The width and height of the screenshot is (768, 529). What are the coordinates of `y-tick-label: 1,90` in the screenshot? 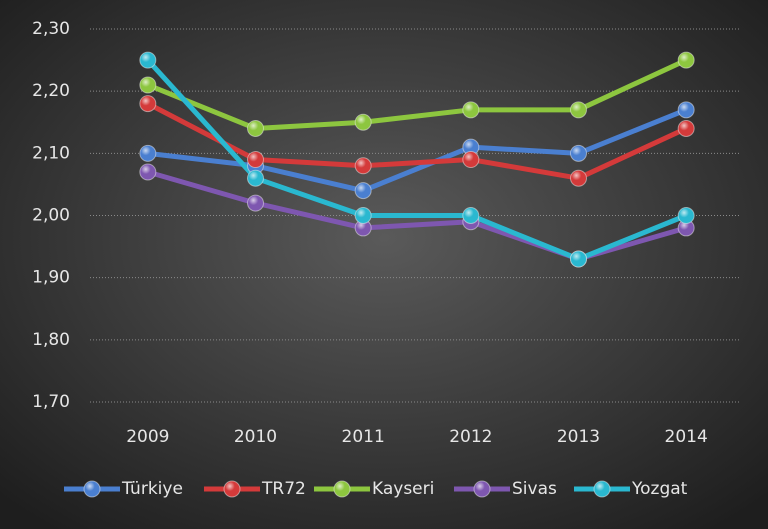 It's located at (51, 278).